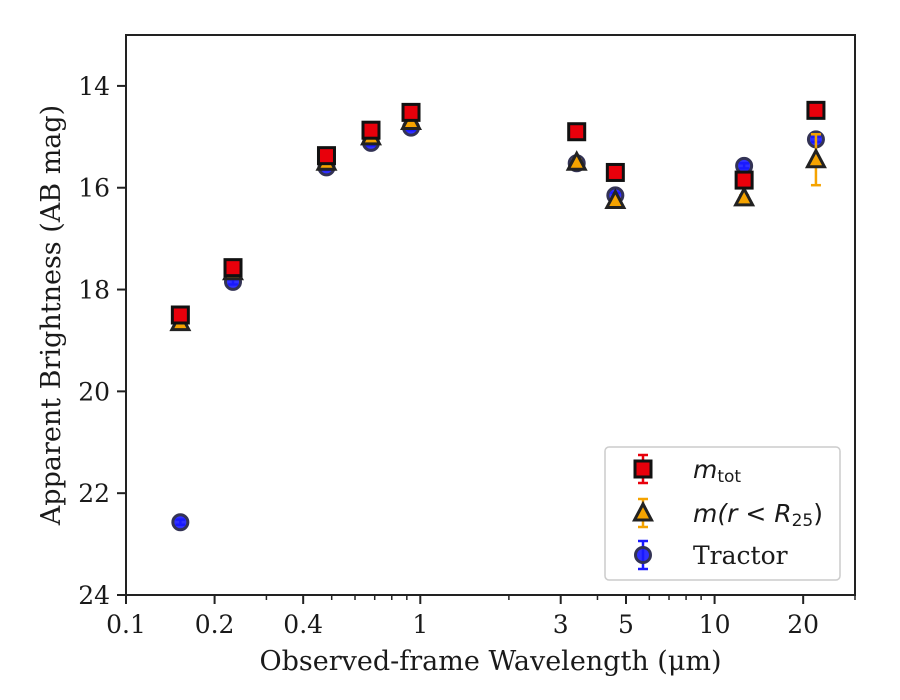  What do you see at coordinates (490, 661) in the screenshot?
I see `x-axis-label: Observed-frame Wavelength (μm)` at bounding box center [490, 661].